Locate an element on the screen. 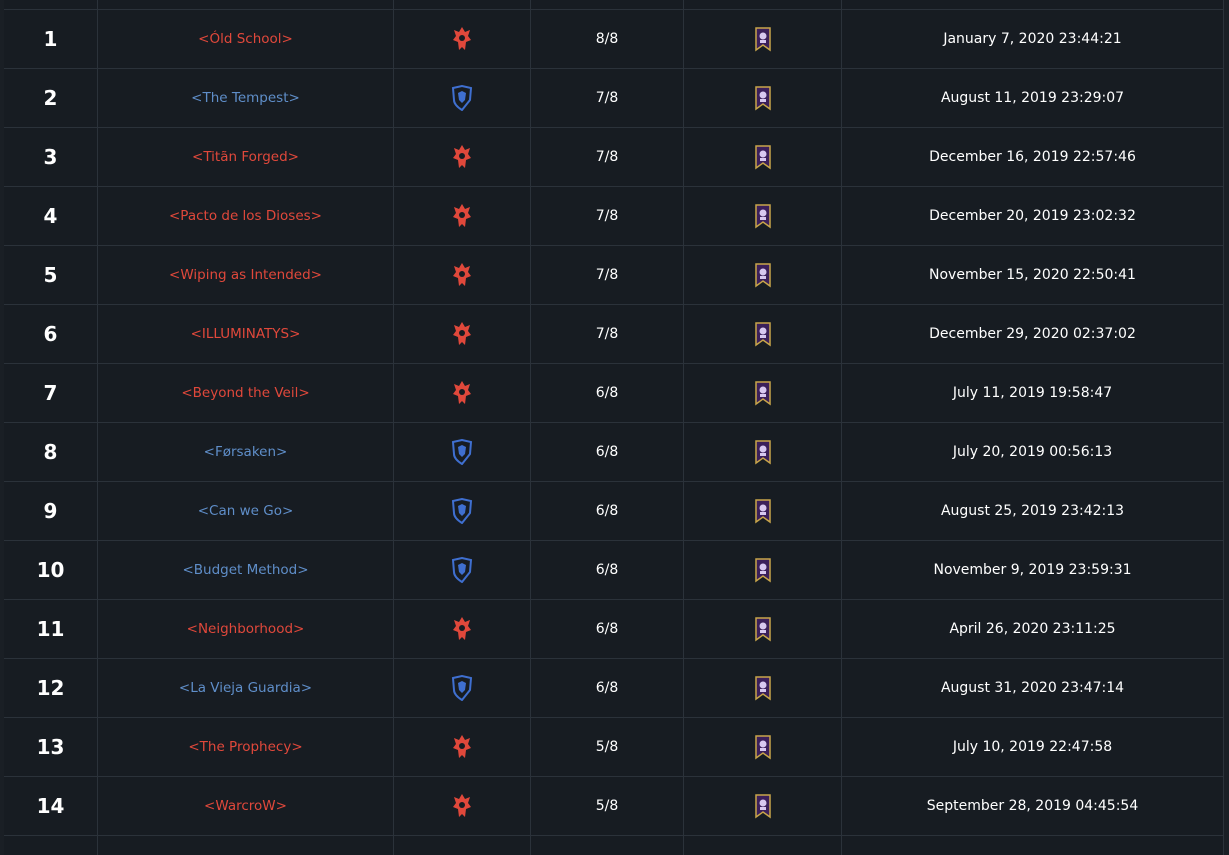 Image resolution: width=1229 pixels, height=855 pixels. cell: August 31, 2020 23:47:14 is located at coordinates (1033, 688).